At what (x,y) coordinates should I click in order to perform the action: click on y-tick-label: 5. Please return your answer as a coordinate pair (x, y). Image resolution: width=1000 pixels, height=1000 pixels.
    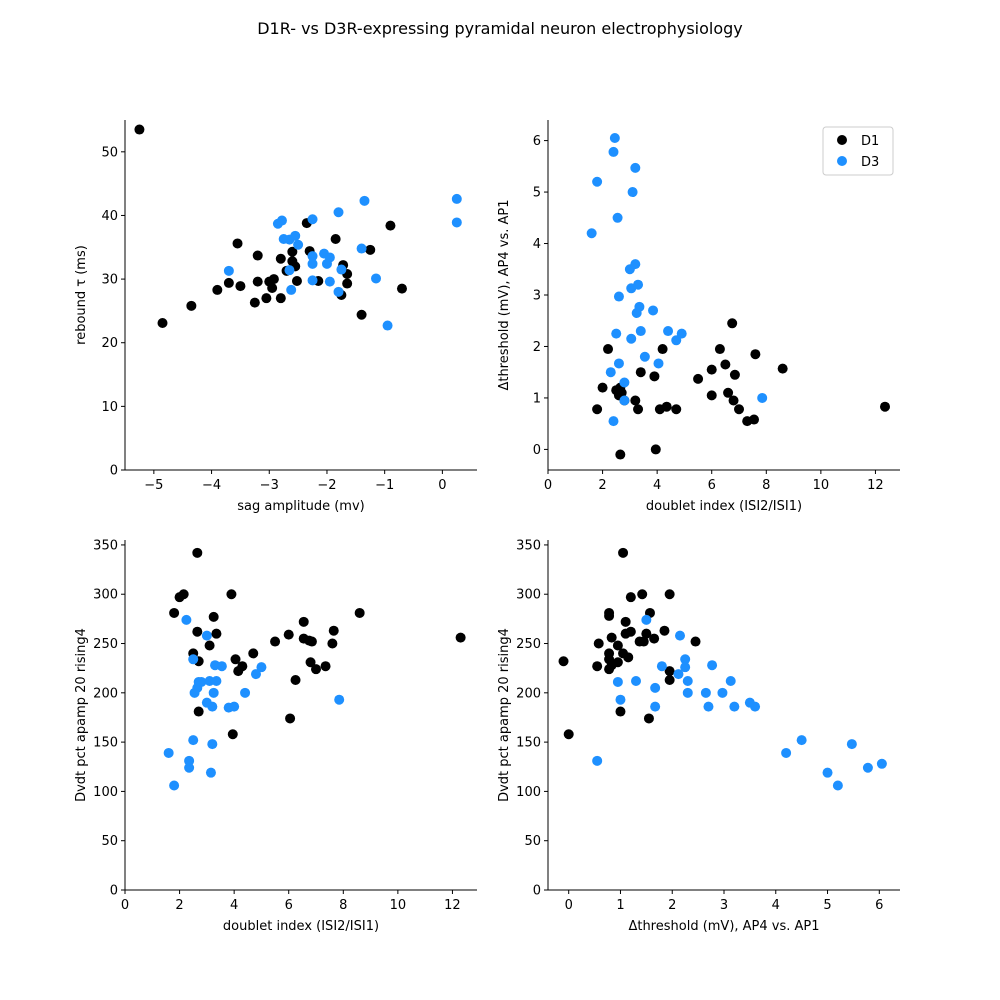
    Looking at the image, I should click on (537, 193).